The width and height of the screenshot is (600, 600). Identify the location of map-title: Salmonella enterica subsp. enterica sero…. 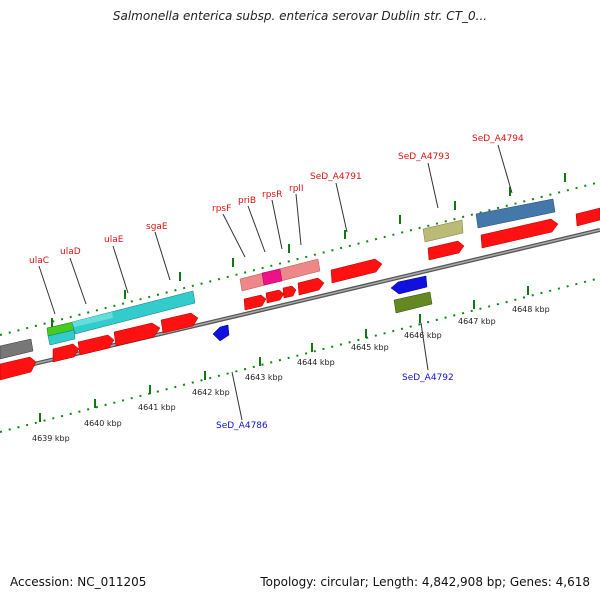
(300, 16).